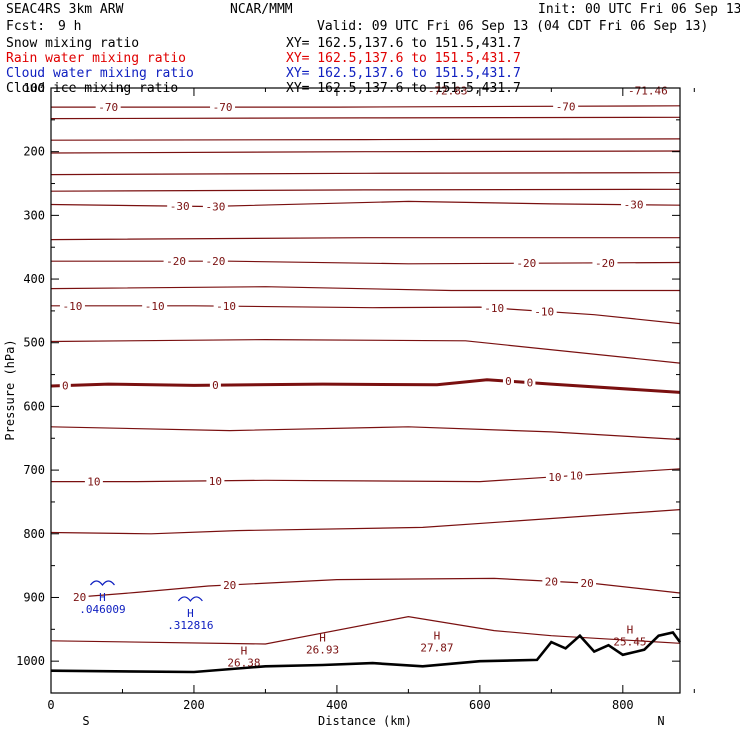 The image size is (740, 740). What do you see at coordinates (436, 648) in the screenshot?
I see `maximum-value: 27.87` at bounding box center [436, 648].